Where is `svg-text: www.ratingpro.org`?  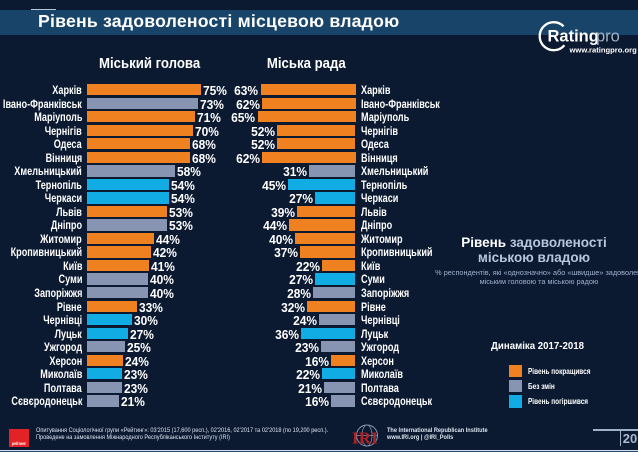
svg-text: www.ratingpro.org is located at coordinates (603, 50).